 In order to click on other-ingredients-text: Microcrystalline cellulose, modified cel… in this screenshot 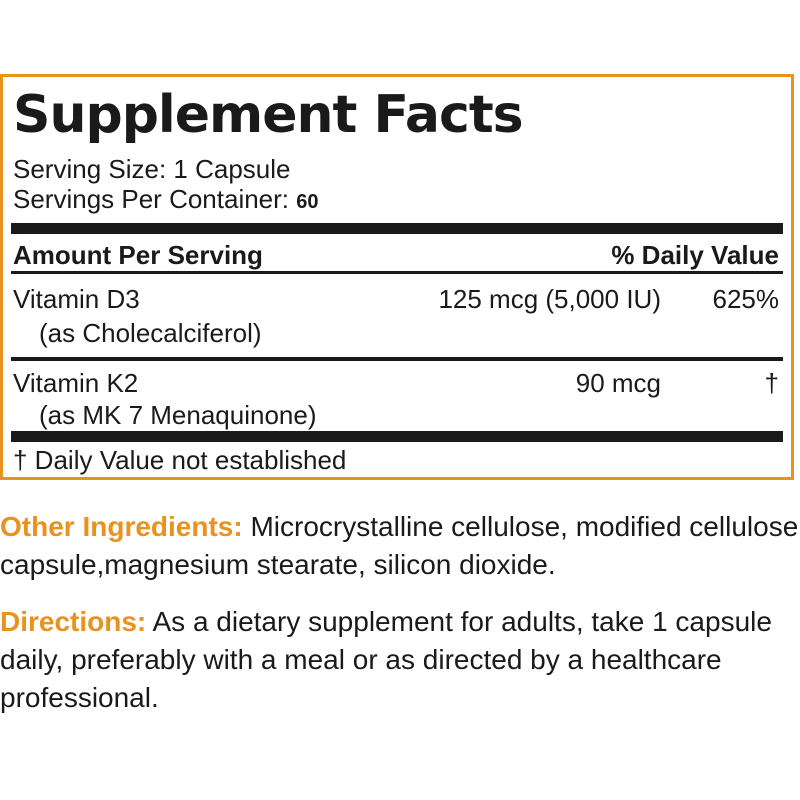, I will do `click(399, 545)`.